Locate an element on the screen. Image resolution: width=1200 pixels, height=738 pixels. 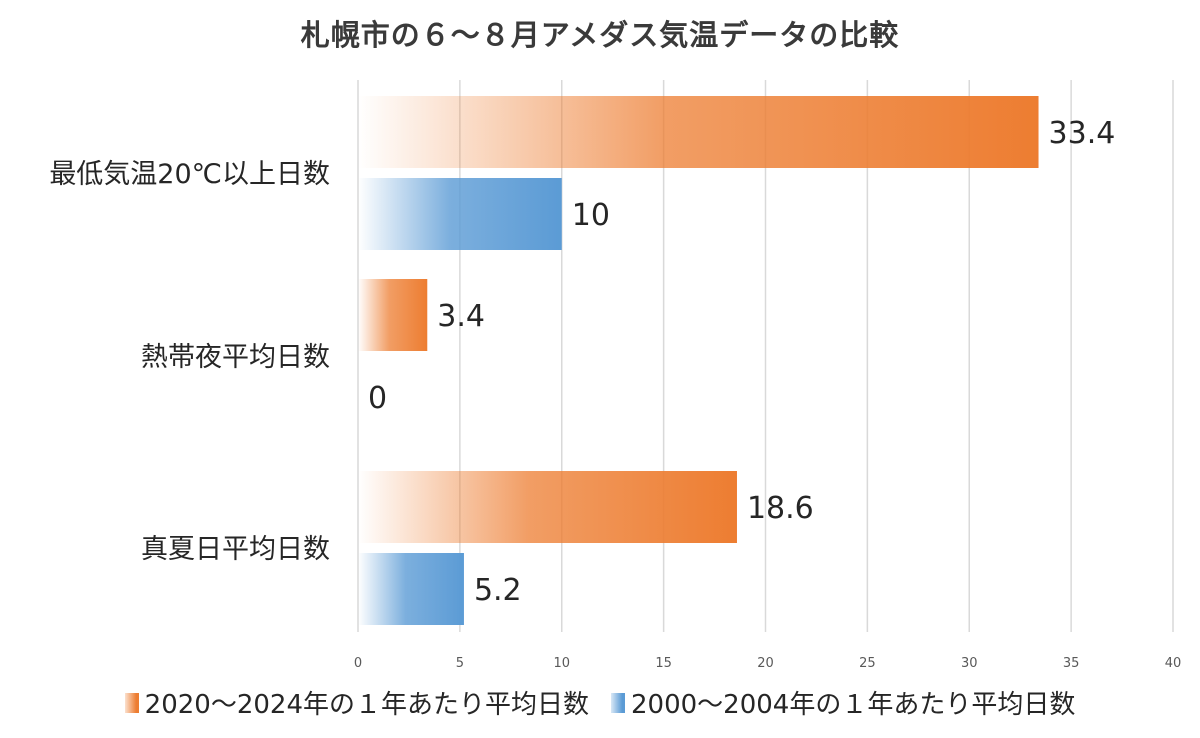
category-label-3: 真夏日平均日数 is located at coordinates (235, 549).